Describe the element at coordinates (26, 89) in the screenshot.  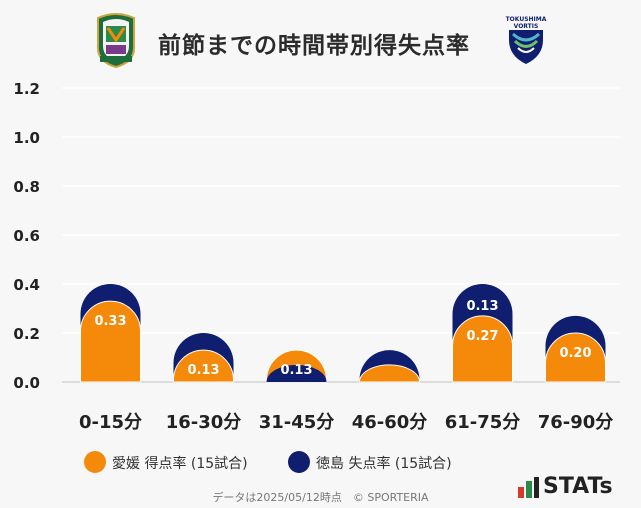
I see `y-tick-label: 1.2` at that location.